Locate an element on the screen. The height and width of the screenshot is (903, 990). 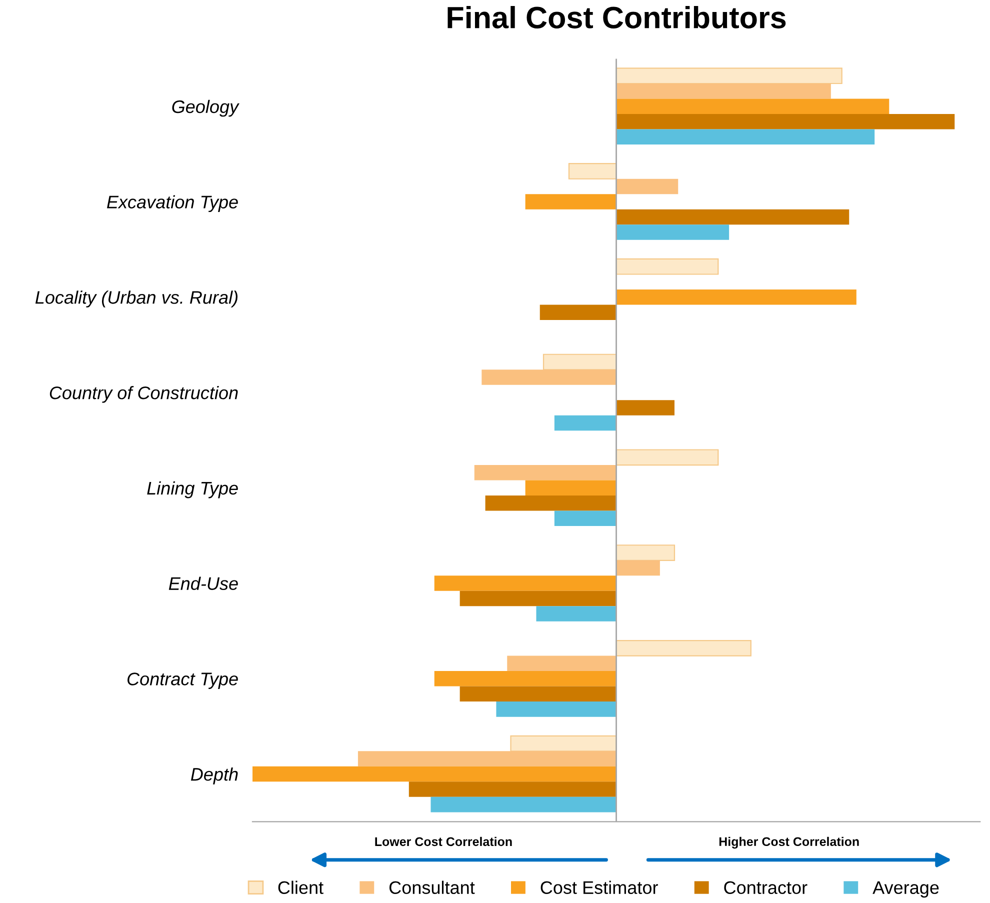
legend-label: Client is located at coordinates (301, 887).